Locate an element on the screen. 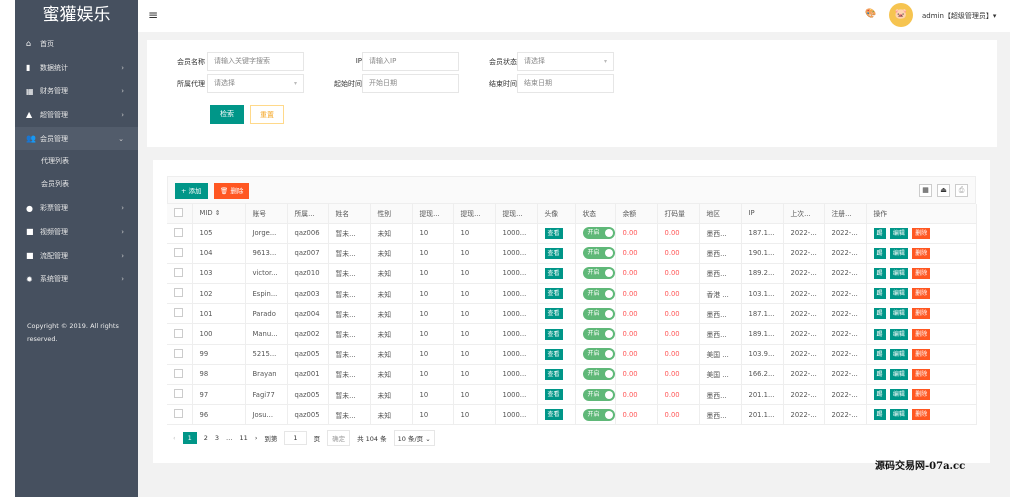 This screenshot has height=497, width=1024. sidebar-item-7: ■ 流配管理 › is located at coordinates (76, 256).